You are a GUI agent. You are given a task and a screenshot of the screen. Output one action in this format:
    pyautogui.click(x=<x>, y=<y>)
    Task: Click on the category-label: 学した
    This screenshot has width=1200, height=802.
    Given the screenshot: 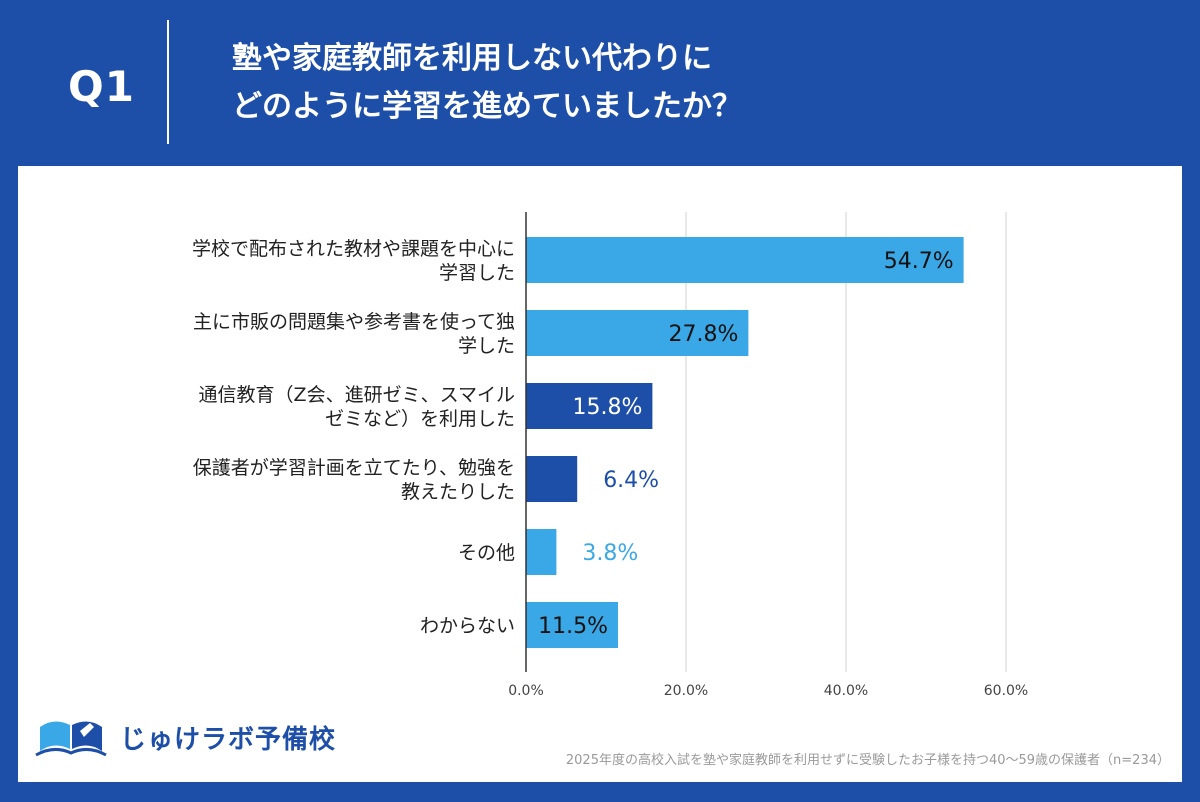 What is the action you would take?
    pyautogui.click(x=486, y=346)
    